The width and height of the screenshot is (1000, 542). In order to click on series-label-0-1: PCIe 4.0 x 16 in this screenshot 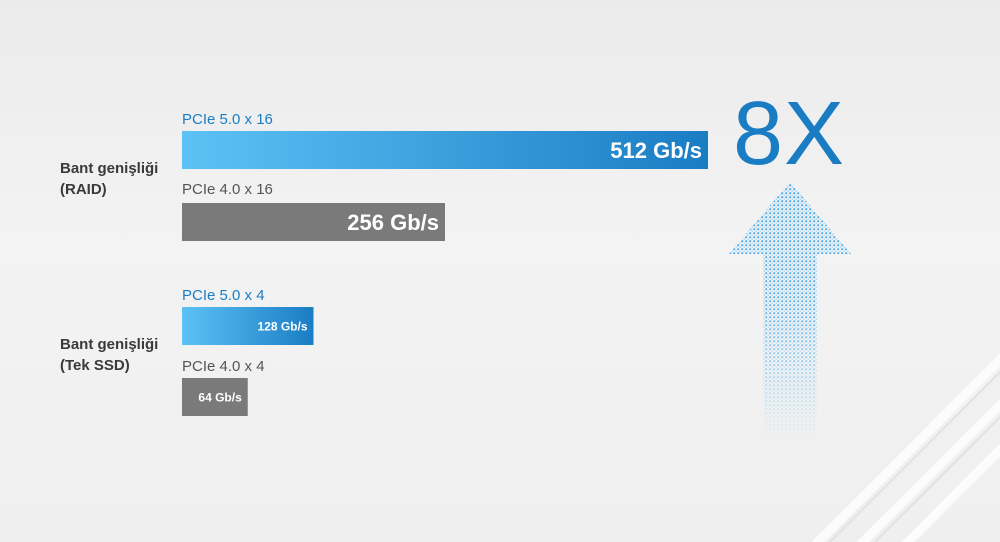, I will do `click(227, 189)`.